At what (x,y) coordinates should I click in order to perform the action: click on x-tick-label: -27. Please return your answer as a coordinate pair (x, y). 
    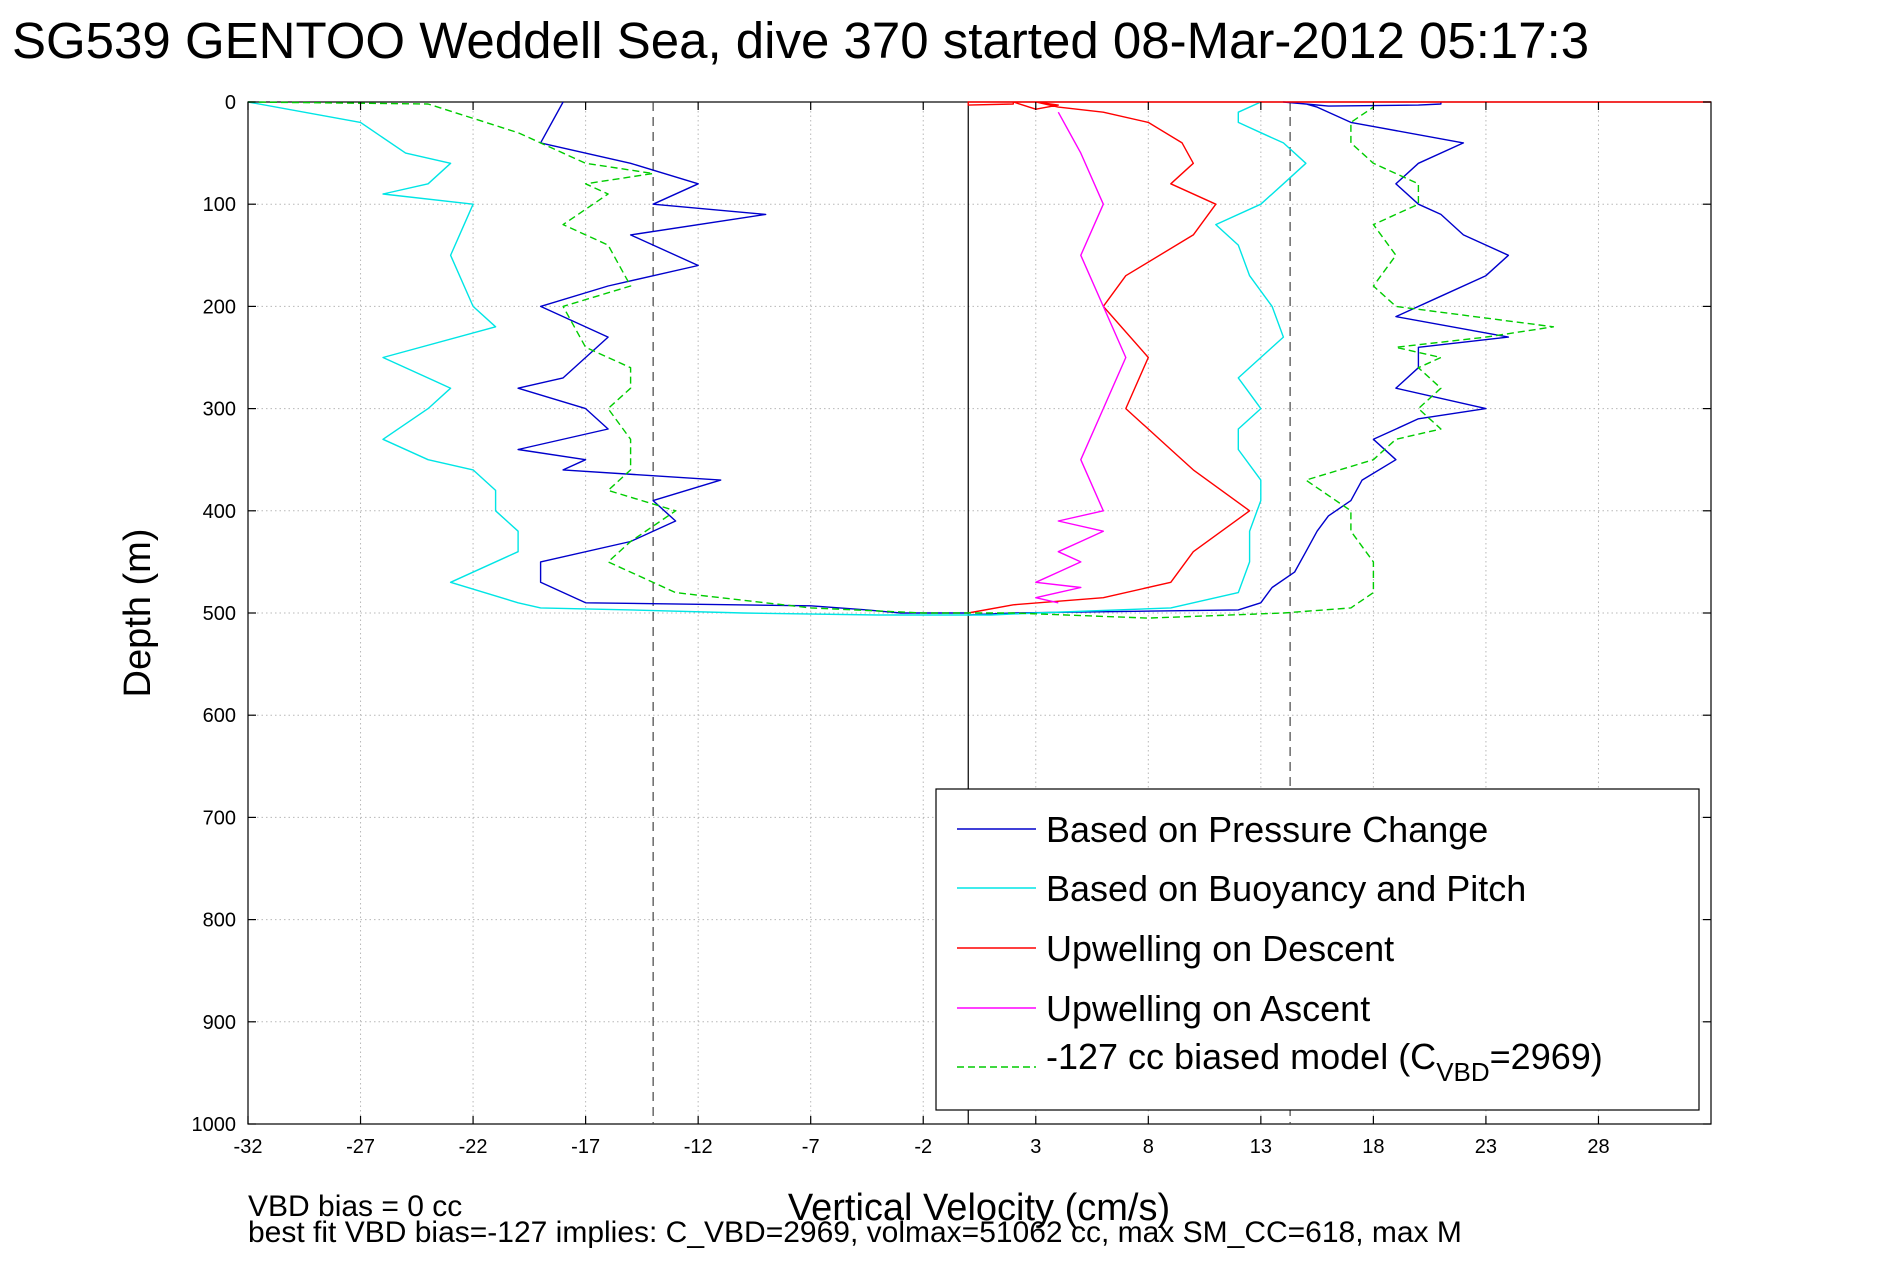
    Looking at the image, I should click on (360, 1147).